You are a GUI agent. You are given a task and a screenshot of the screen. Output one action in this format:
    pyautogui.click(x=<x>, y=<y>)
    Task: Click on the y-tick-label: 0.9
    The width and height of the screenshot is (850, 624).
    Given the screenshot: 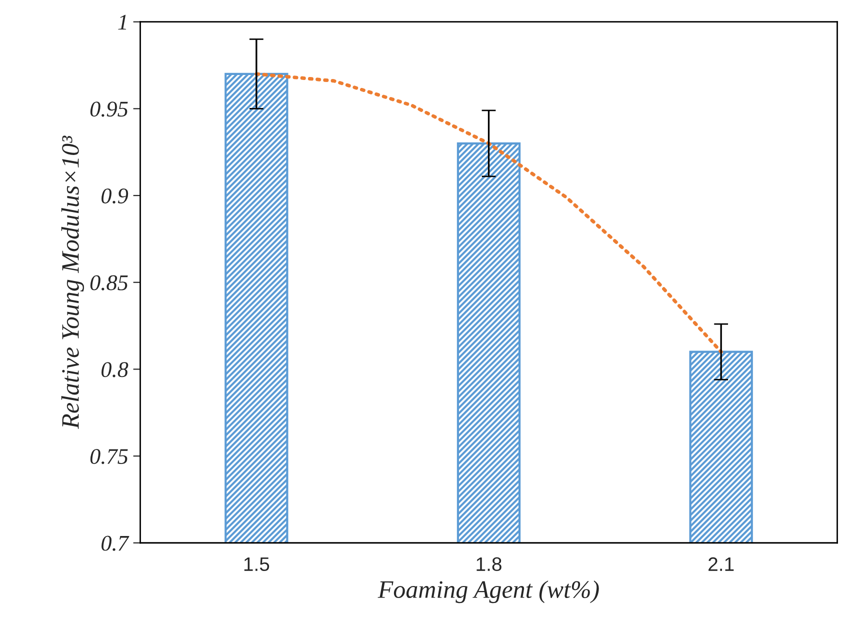 What is the action you would take?
    pyautogui.click(x=115, y=196)
    